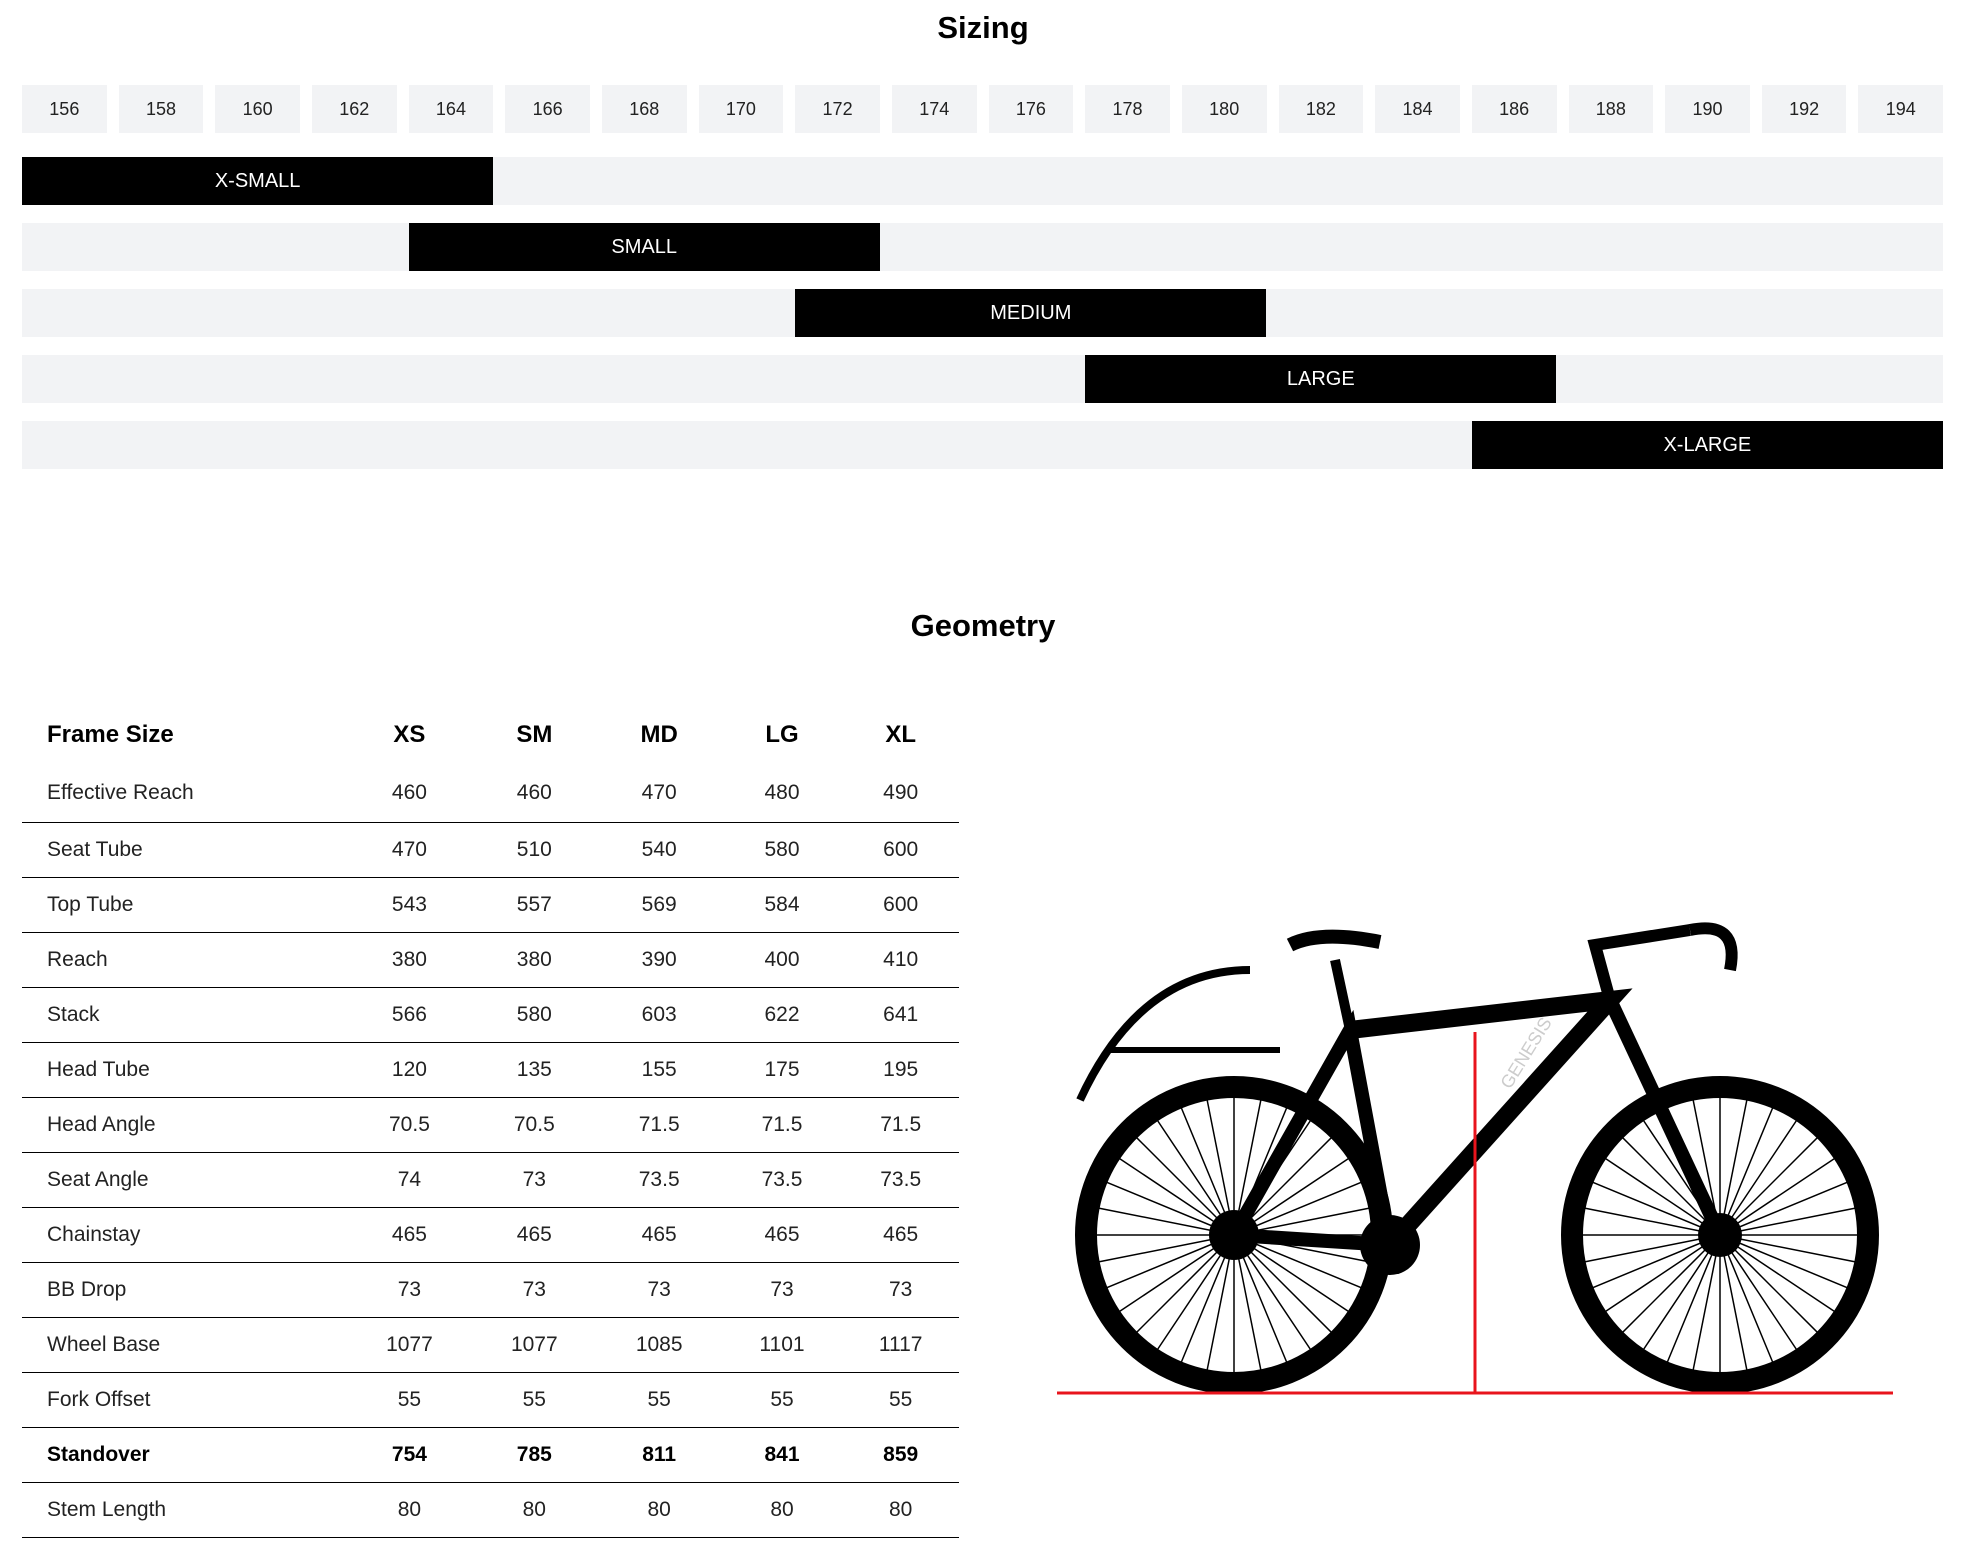 The image size is (1966, 1556). Describe the element at coordinates (534, 793) in the screenshot. I see `cell-value: 460` at that location.